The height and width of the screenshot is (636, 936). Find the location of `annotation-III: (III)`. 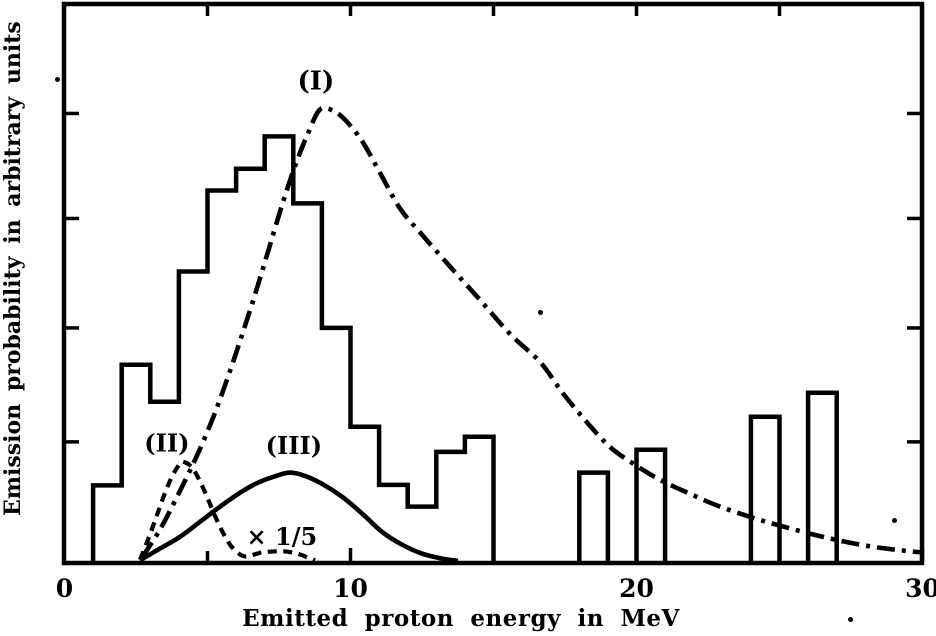

annotation-III: (III) is located at coordinates (294, 445).